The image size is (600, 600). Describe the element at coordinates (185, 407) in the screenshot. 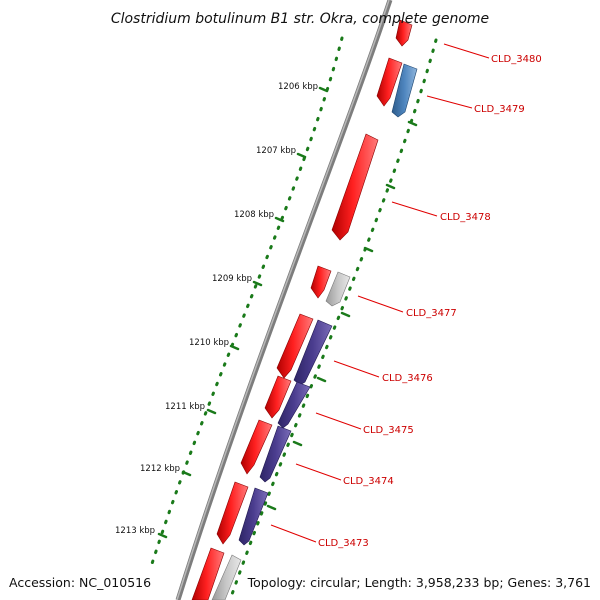

I see `ruler-label: 1211 kbp` at that location.